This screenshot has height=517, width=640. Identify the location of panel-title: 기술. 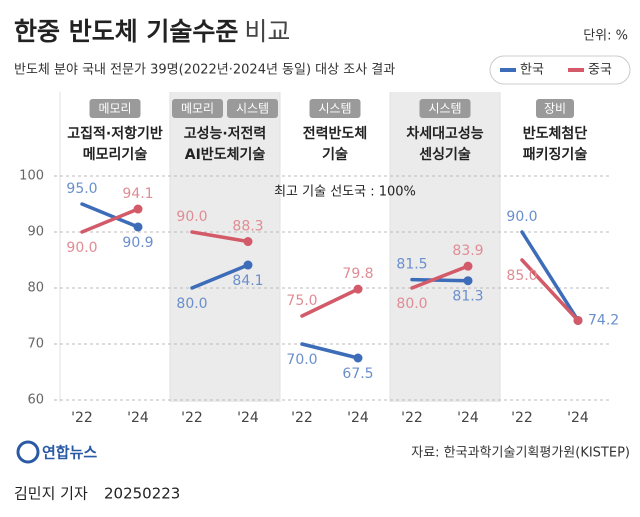
(335, 155).